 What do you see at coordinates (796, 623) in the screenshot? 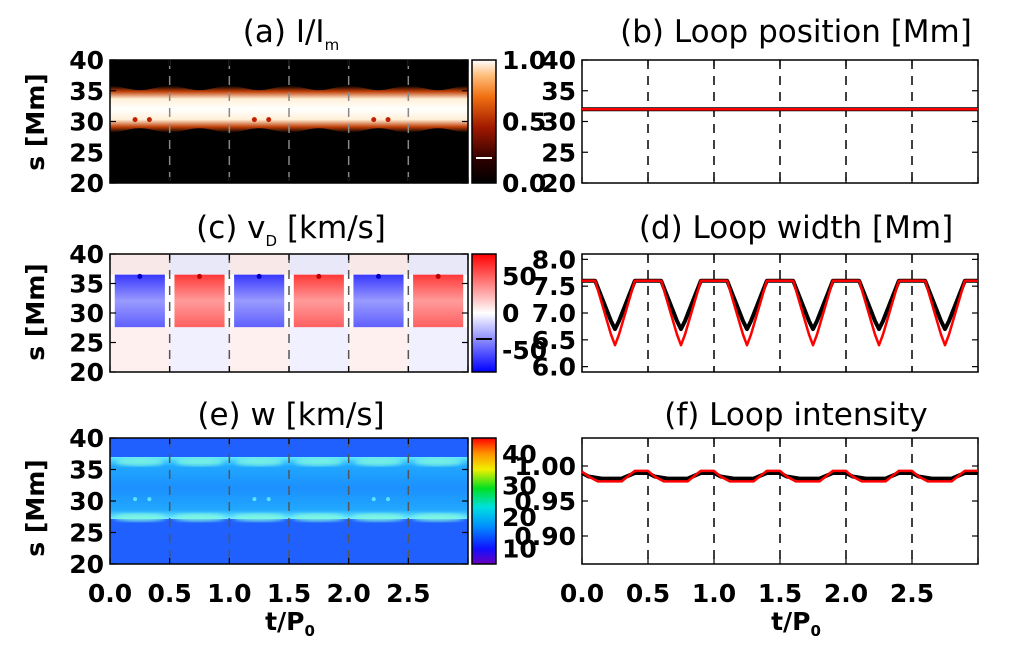
I see `panel-f-xlabel: t/P0` at bounding box center [796, 623].